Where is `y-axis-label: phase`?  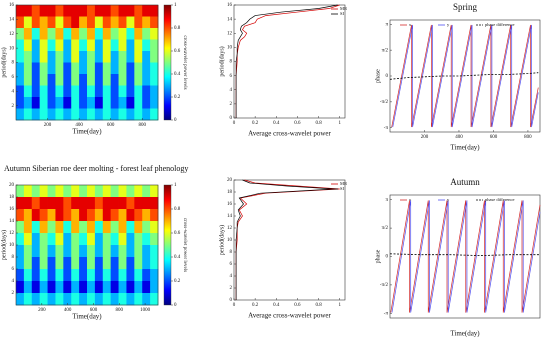
y-axis-label: phase is located at coordinates (378, 76).